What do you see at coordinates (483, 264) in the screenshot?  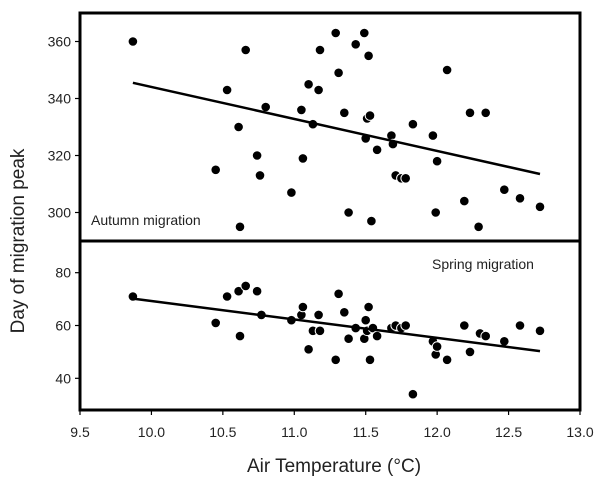 I see `spring-panel-label: Spring migration` at bounding box center [483, 264].